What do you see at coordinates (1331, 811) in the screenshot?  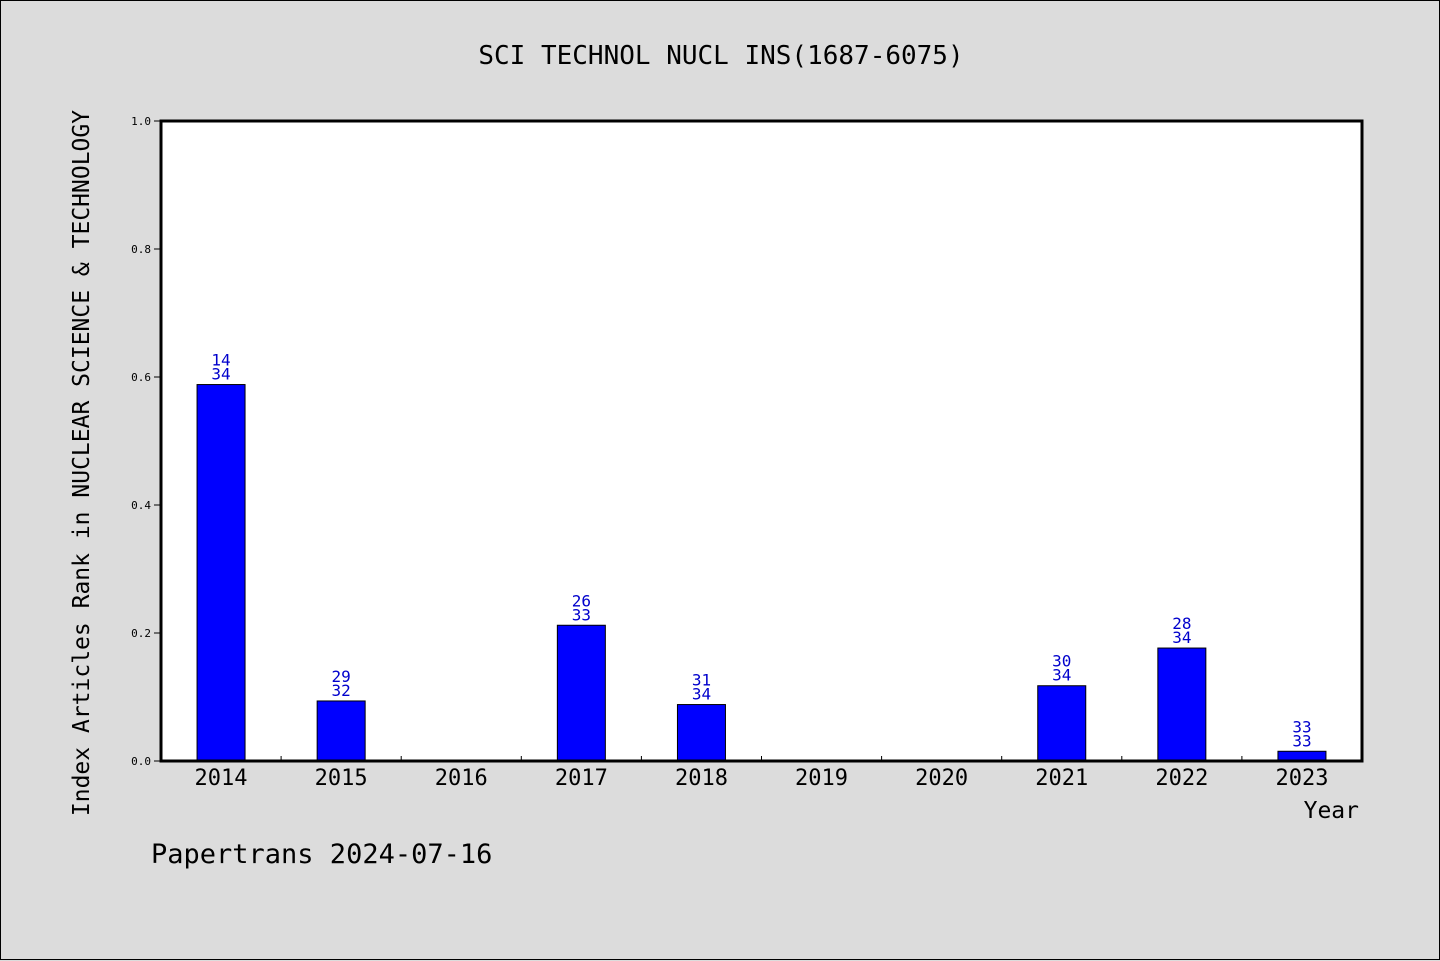 I see `x-axis-title: Year` at bounding box center [1331, 811].